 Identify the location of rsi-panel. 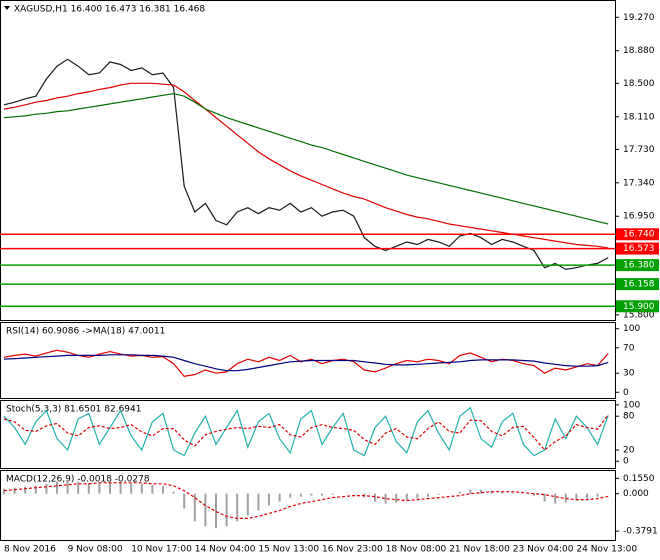
(308, 360).